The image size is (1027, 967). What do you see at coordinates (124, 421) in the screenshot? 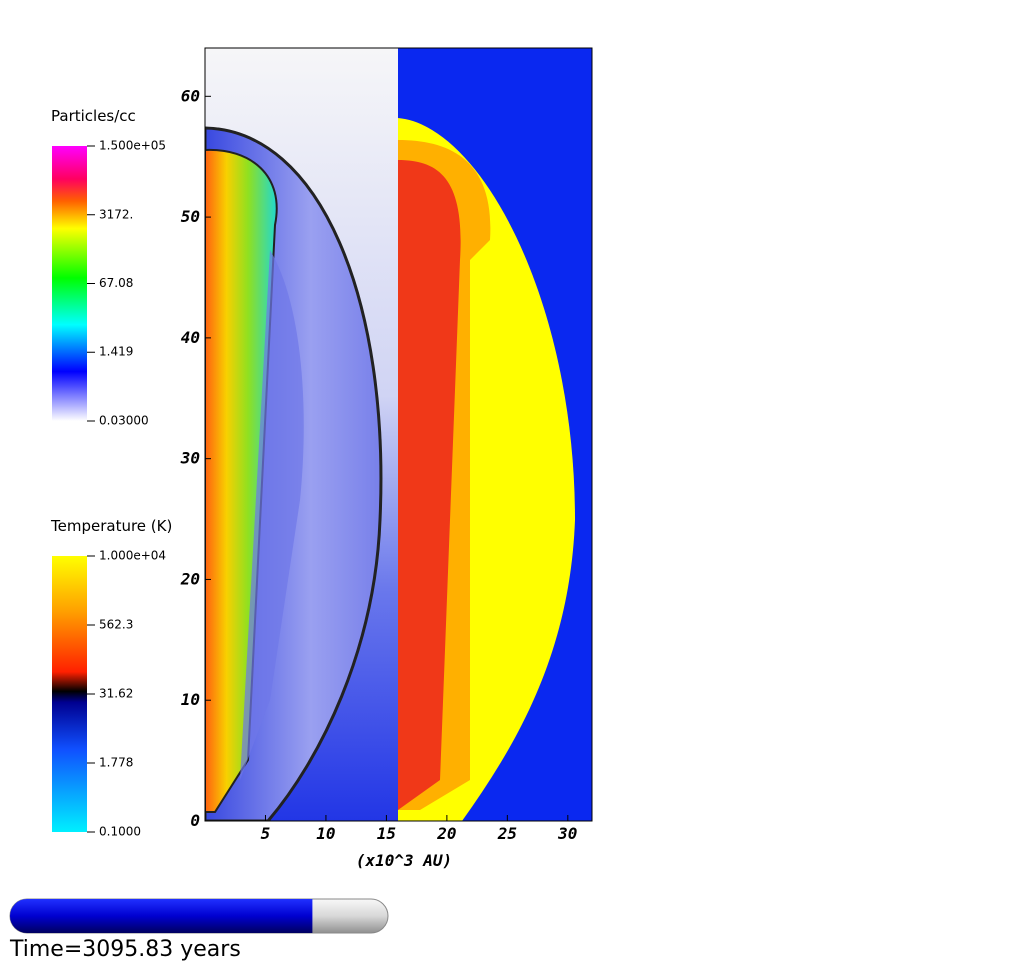
I see `colorbar-tick-label: 0.03000` at bounding box center [124, 421].